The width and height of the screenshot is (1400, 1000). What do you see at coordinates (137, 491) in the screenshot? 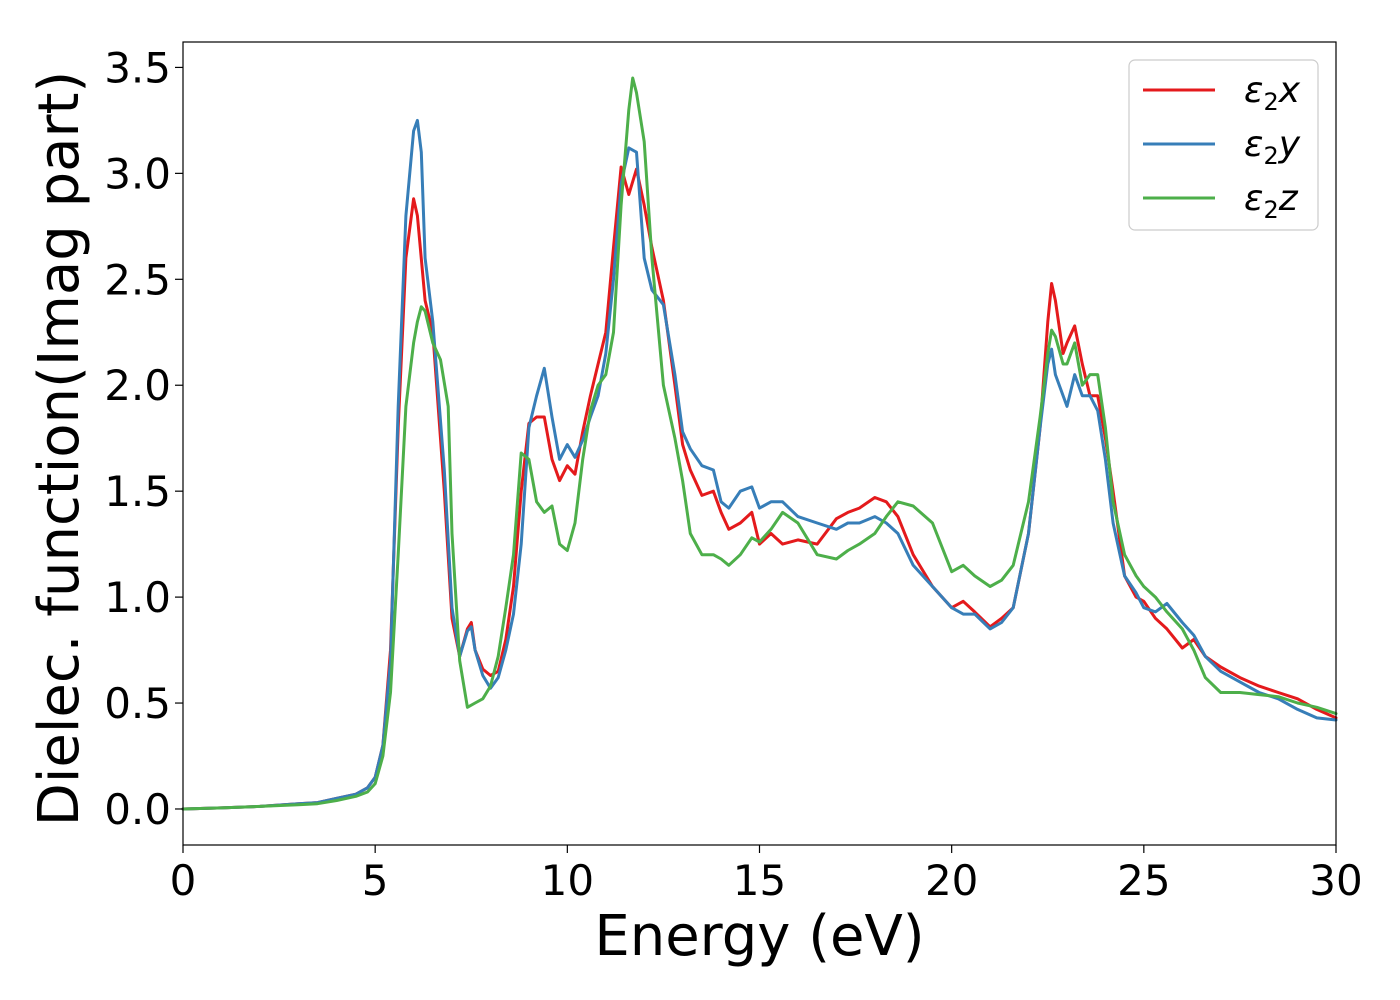
I see `y-tick-label: 1.5` at bounding box center [137, 491].